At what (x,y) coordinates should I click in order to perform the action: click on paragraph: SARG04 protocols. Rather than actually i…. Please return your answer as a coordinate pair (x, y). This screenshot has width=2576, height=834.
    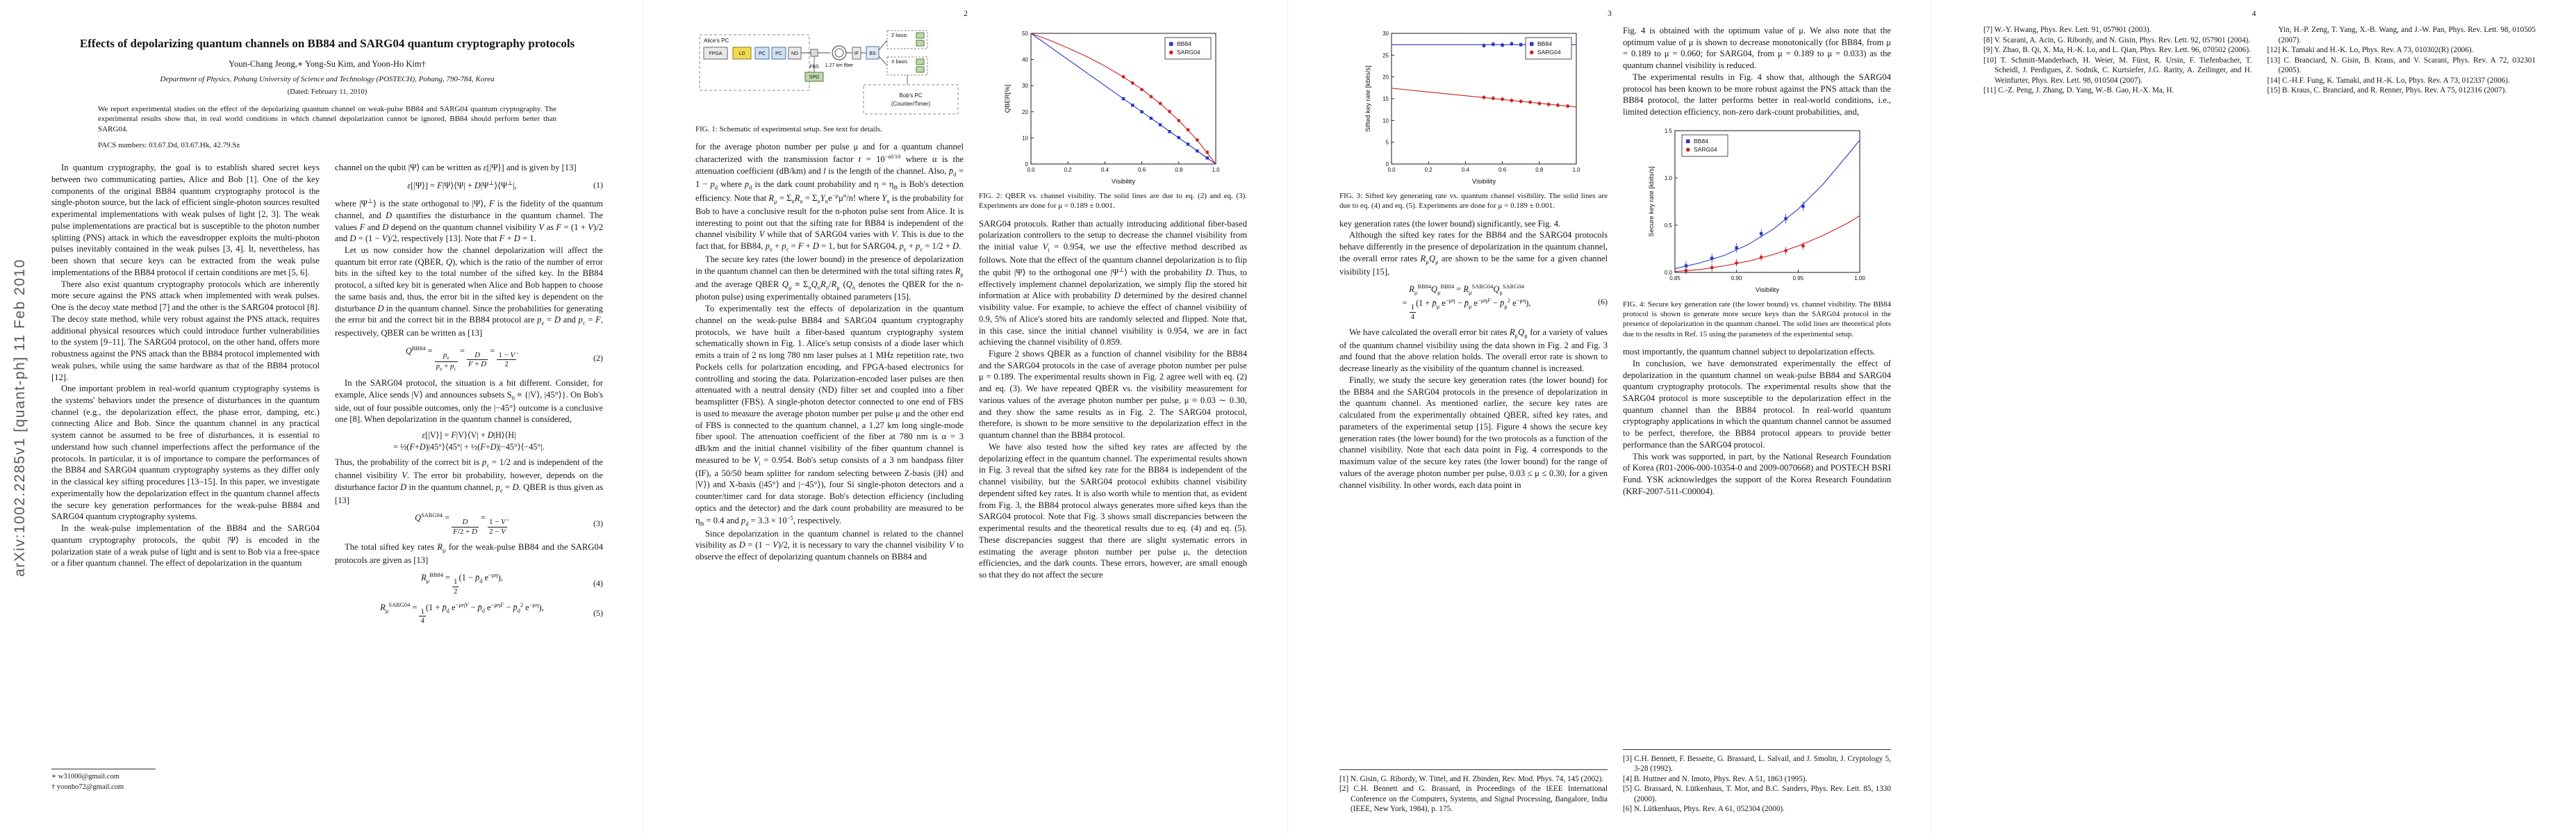
    Looking at the image, I should click on (1113, 283).